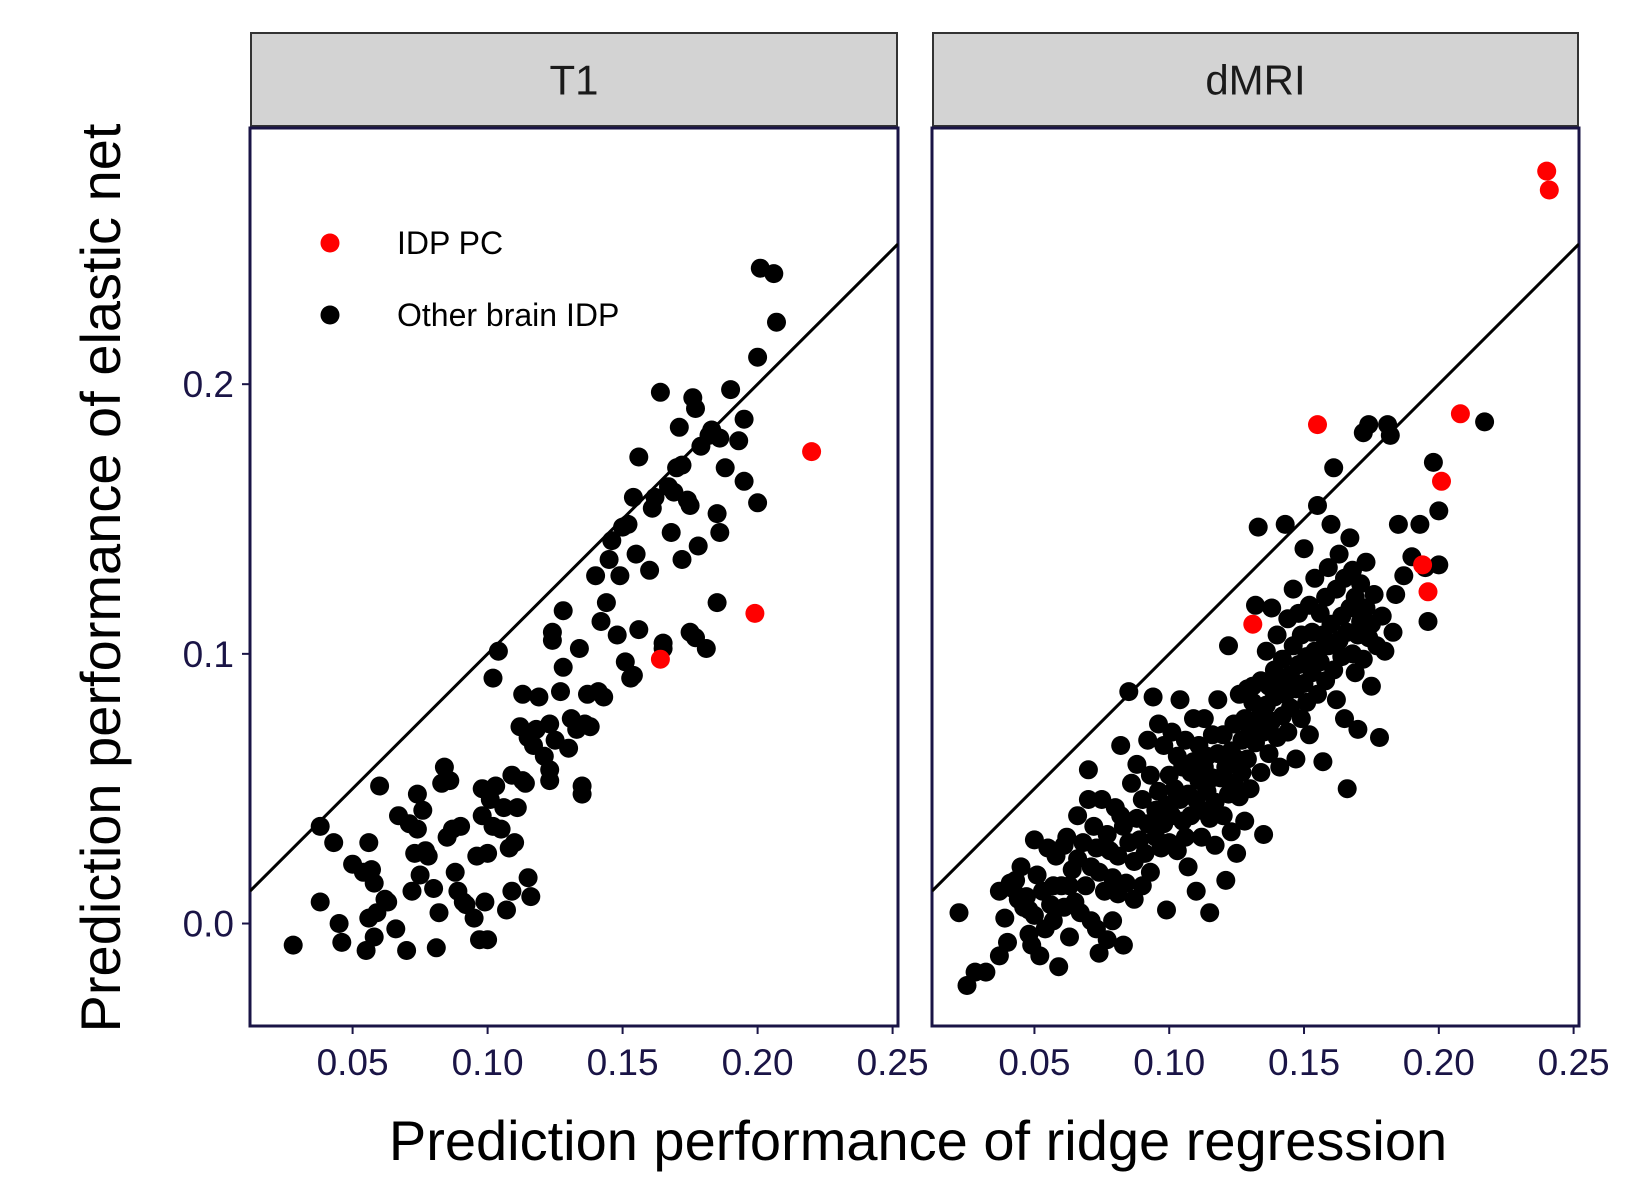 Image resolution: width=1650 pixels, height=1200 pixels. I want to click on y-tick-label: 0.0, so click(208, 924).